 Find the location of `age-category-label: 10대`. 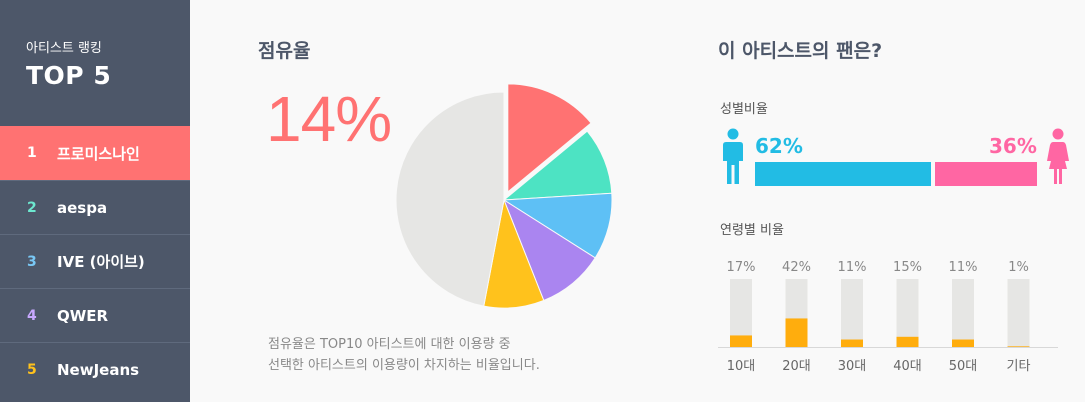

age-category-label: 10대 is located at coordinates (741, 366).